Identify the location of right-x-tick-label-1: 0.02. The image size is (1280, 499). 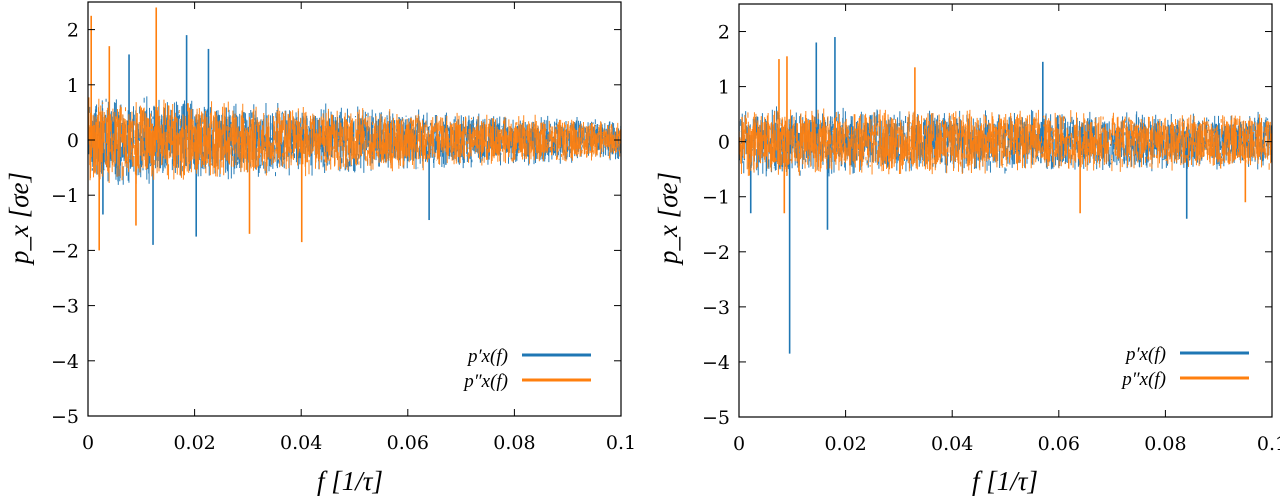
(845, 444).